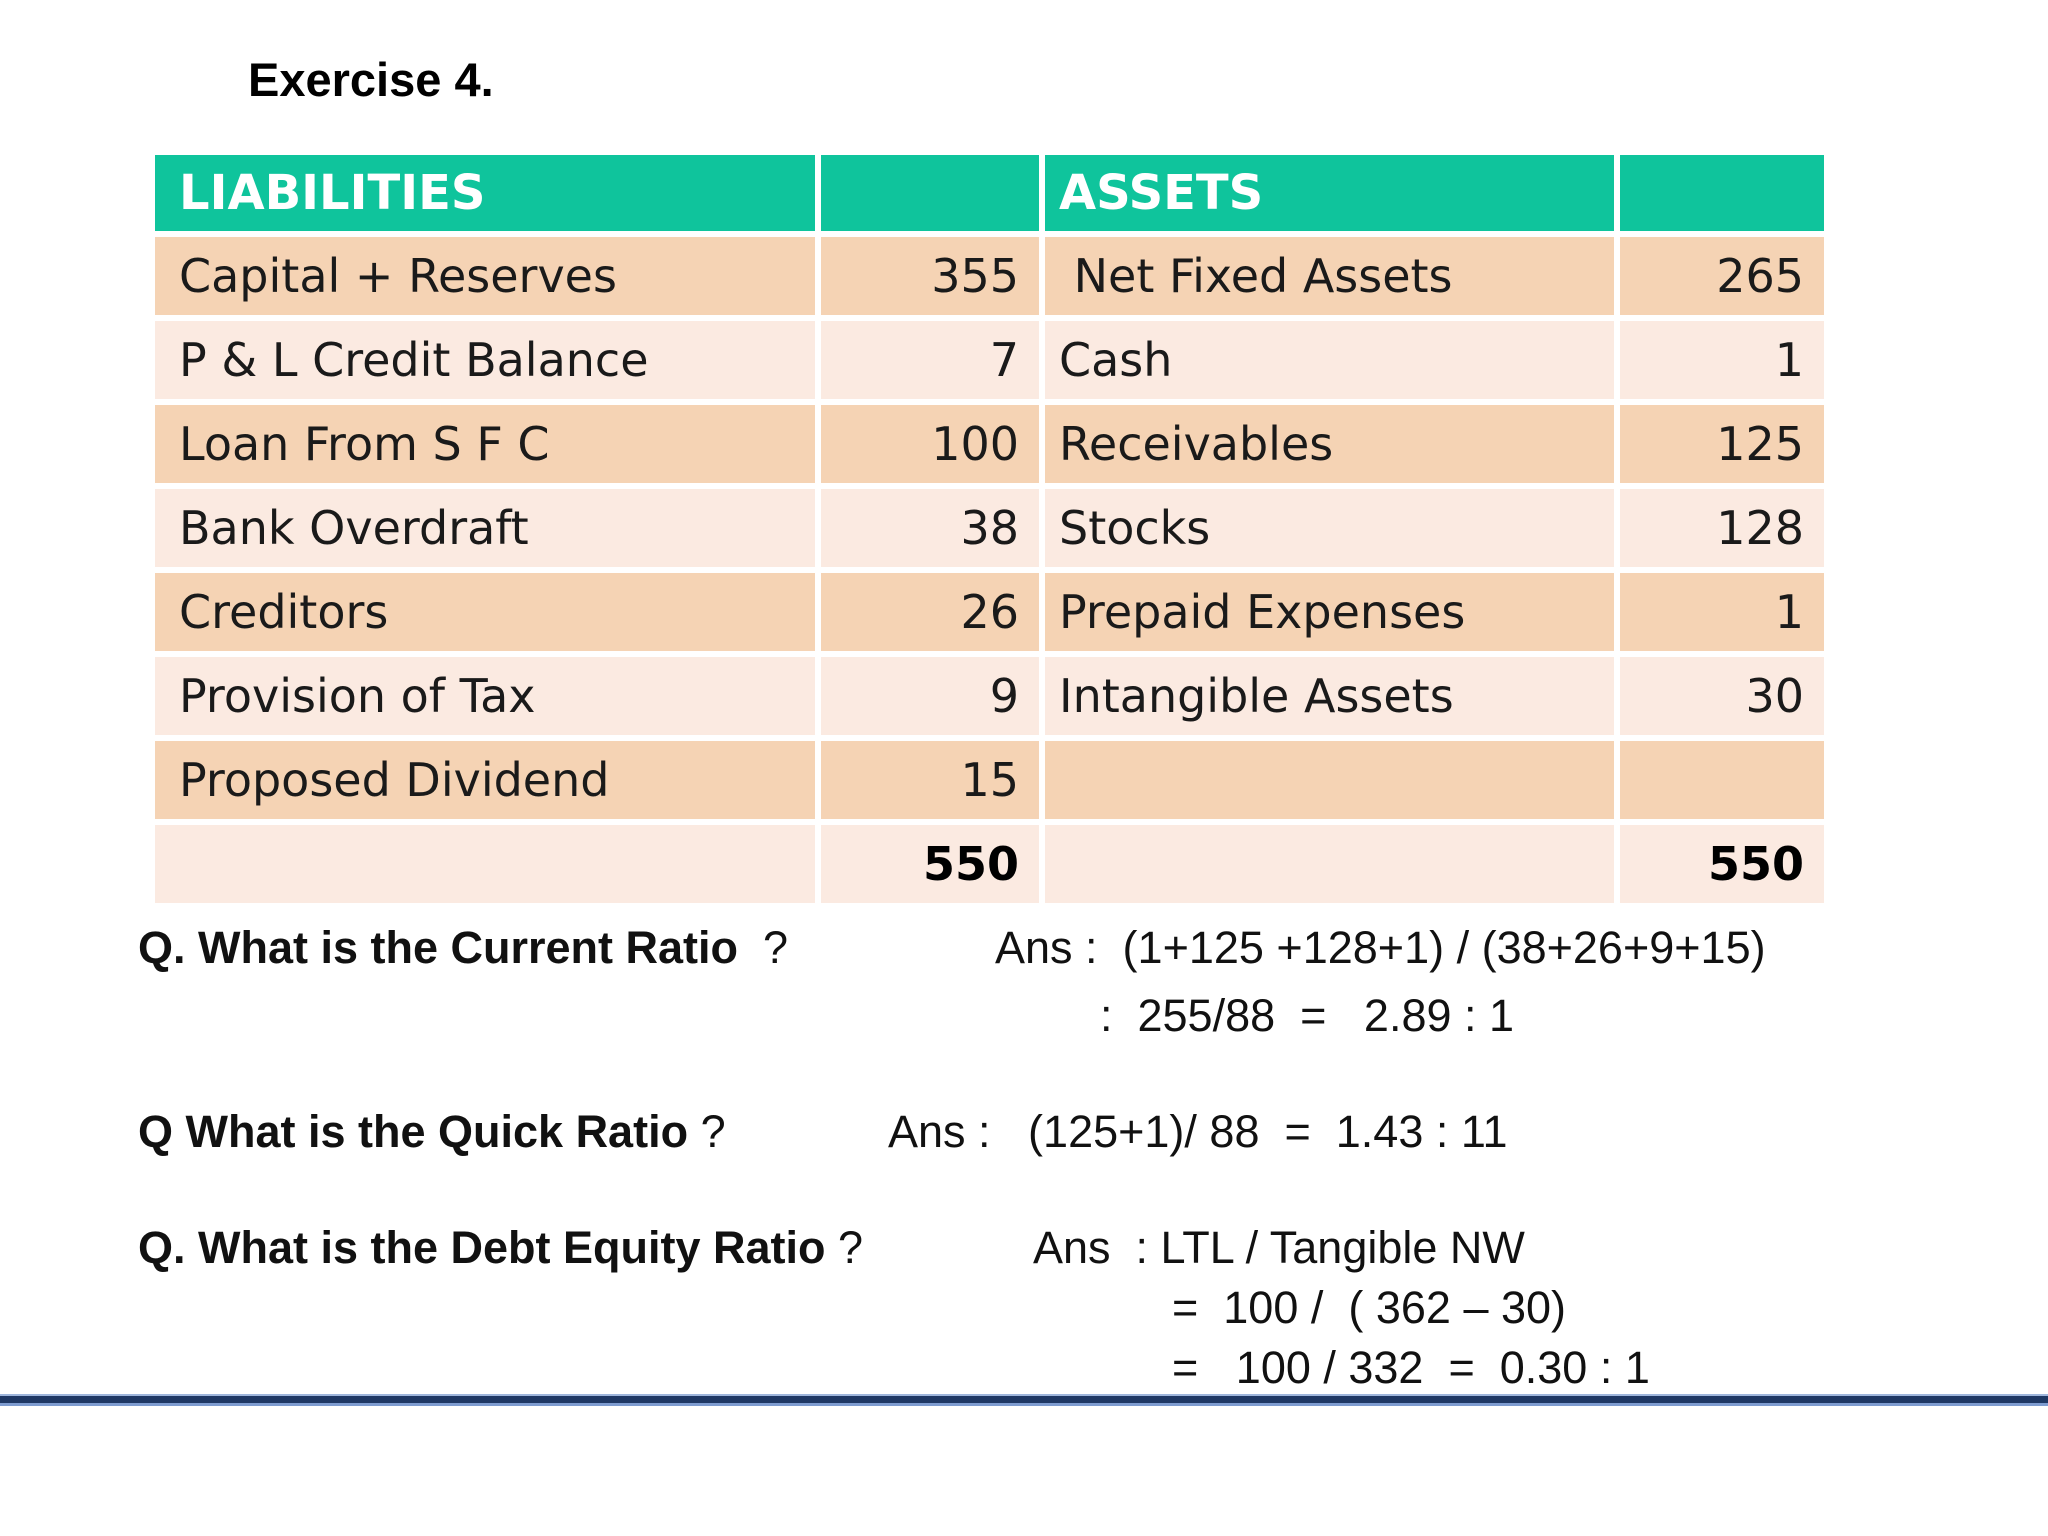  Describe the element at coordinates (930, 864) in the screenshot. I see `cell-liabilities-total: 550` at that location.